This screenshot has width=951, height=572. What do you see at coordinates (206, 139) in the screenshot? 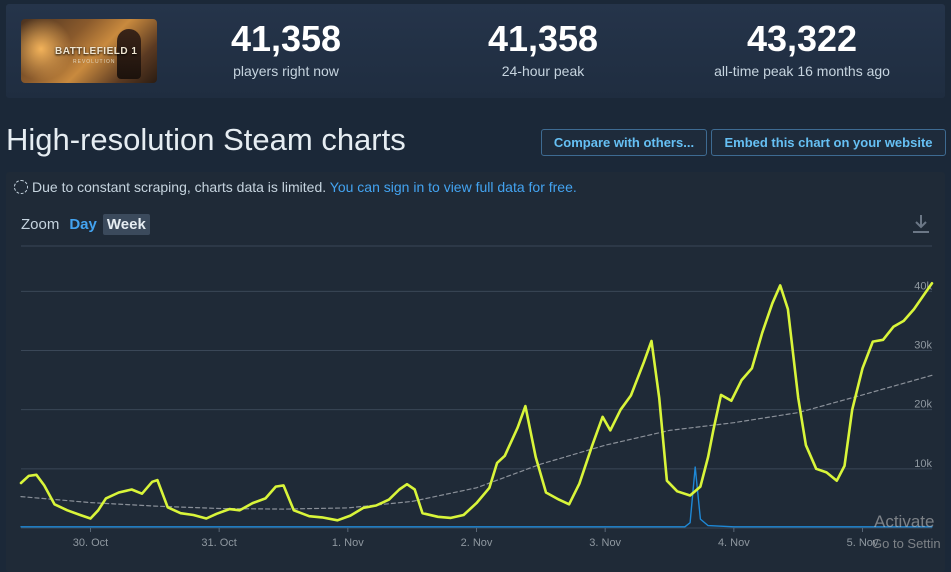
I see `page-title: High-resolution Steam charts` at bounding box center [206, 139].